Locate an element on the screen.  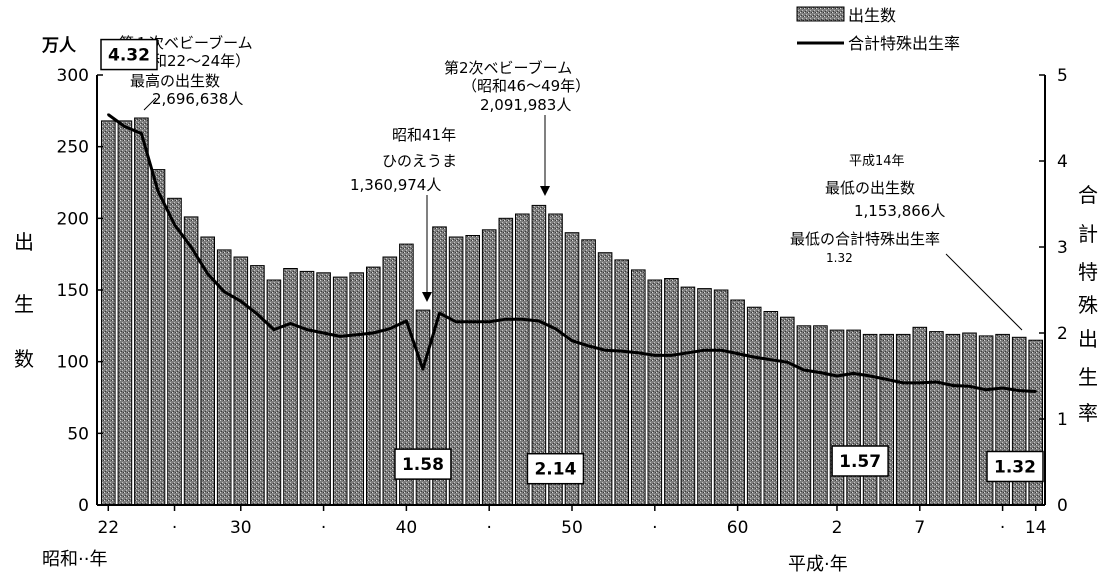
x-label-showa: 昭和··年 is located at coordinates (74, 559).